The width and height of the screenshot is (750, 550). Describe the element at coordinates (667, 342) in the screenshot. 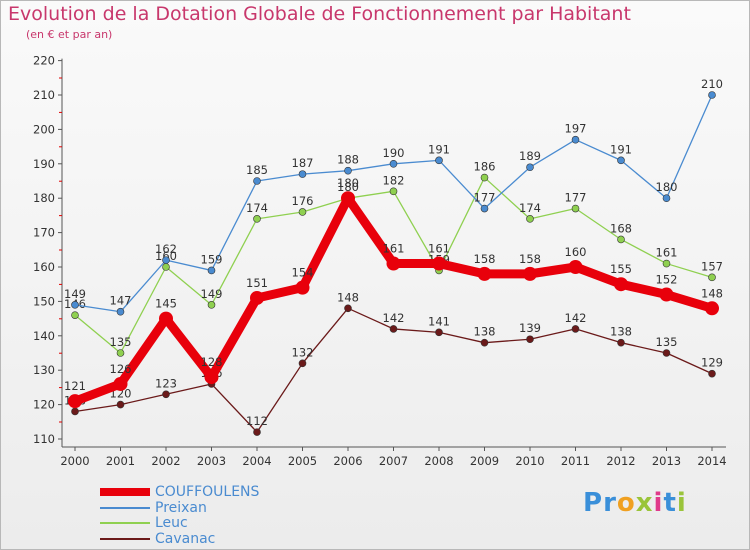

I see `data-label: 135` at that location.